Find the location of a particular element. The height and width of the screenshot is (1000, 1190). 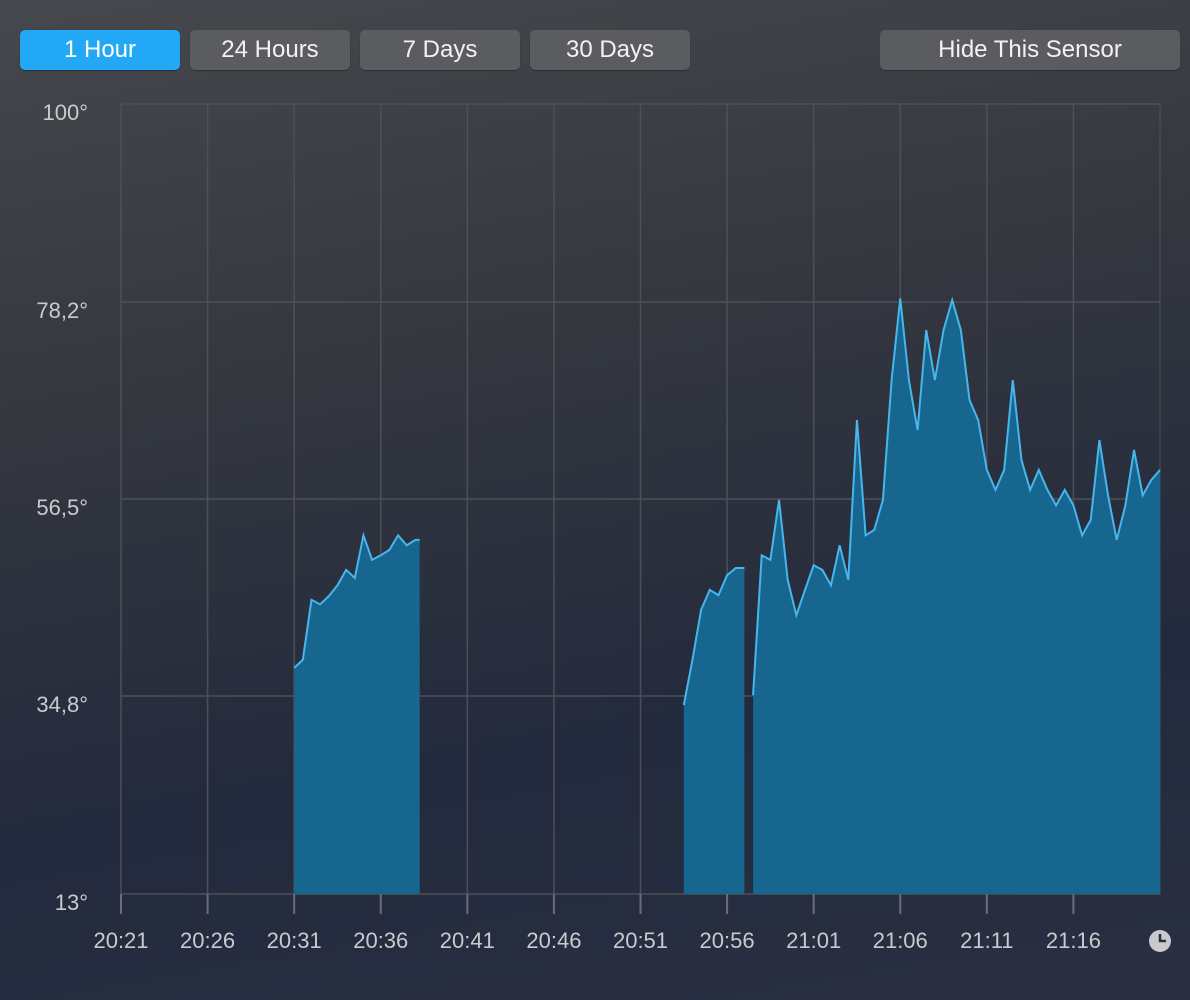

y-tick-label: 56,5° is located at coordinates (62, 507).